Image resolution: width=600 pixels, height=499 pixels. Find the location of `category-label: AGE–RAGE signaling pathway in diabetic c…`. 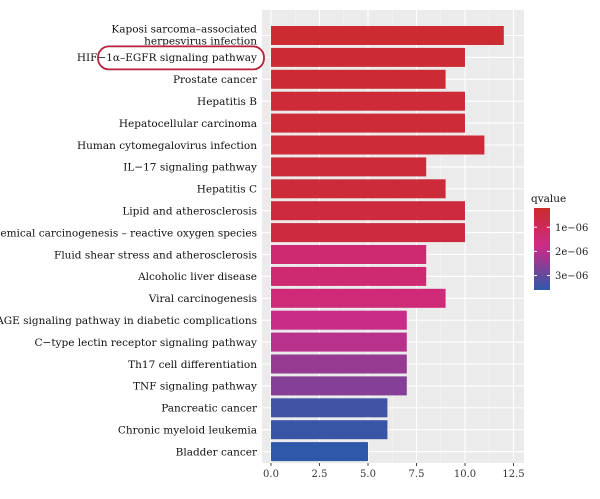

category-label: AGE–RAGE signaling pathway in diabetic c… is located at coordinates (128, 321).